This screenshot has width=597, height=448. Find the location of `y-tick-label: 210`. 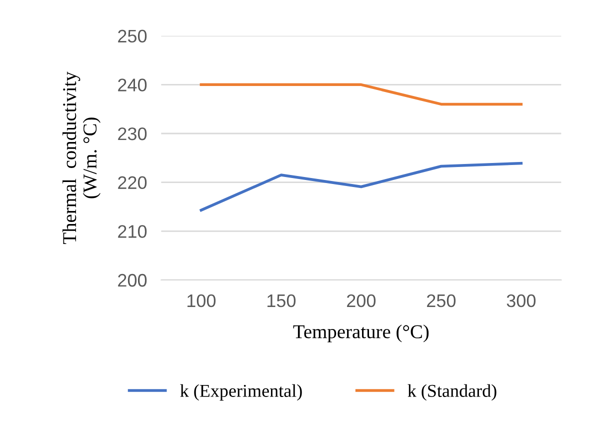

y-tick-label: 210 is located at coordinates (132, 231).